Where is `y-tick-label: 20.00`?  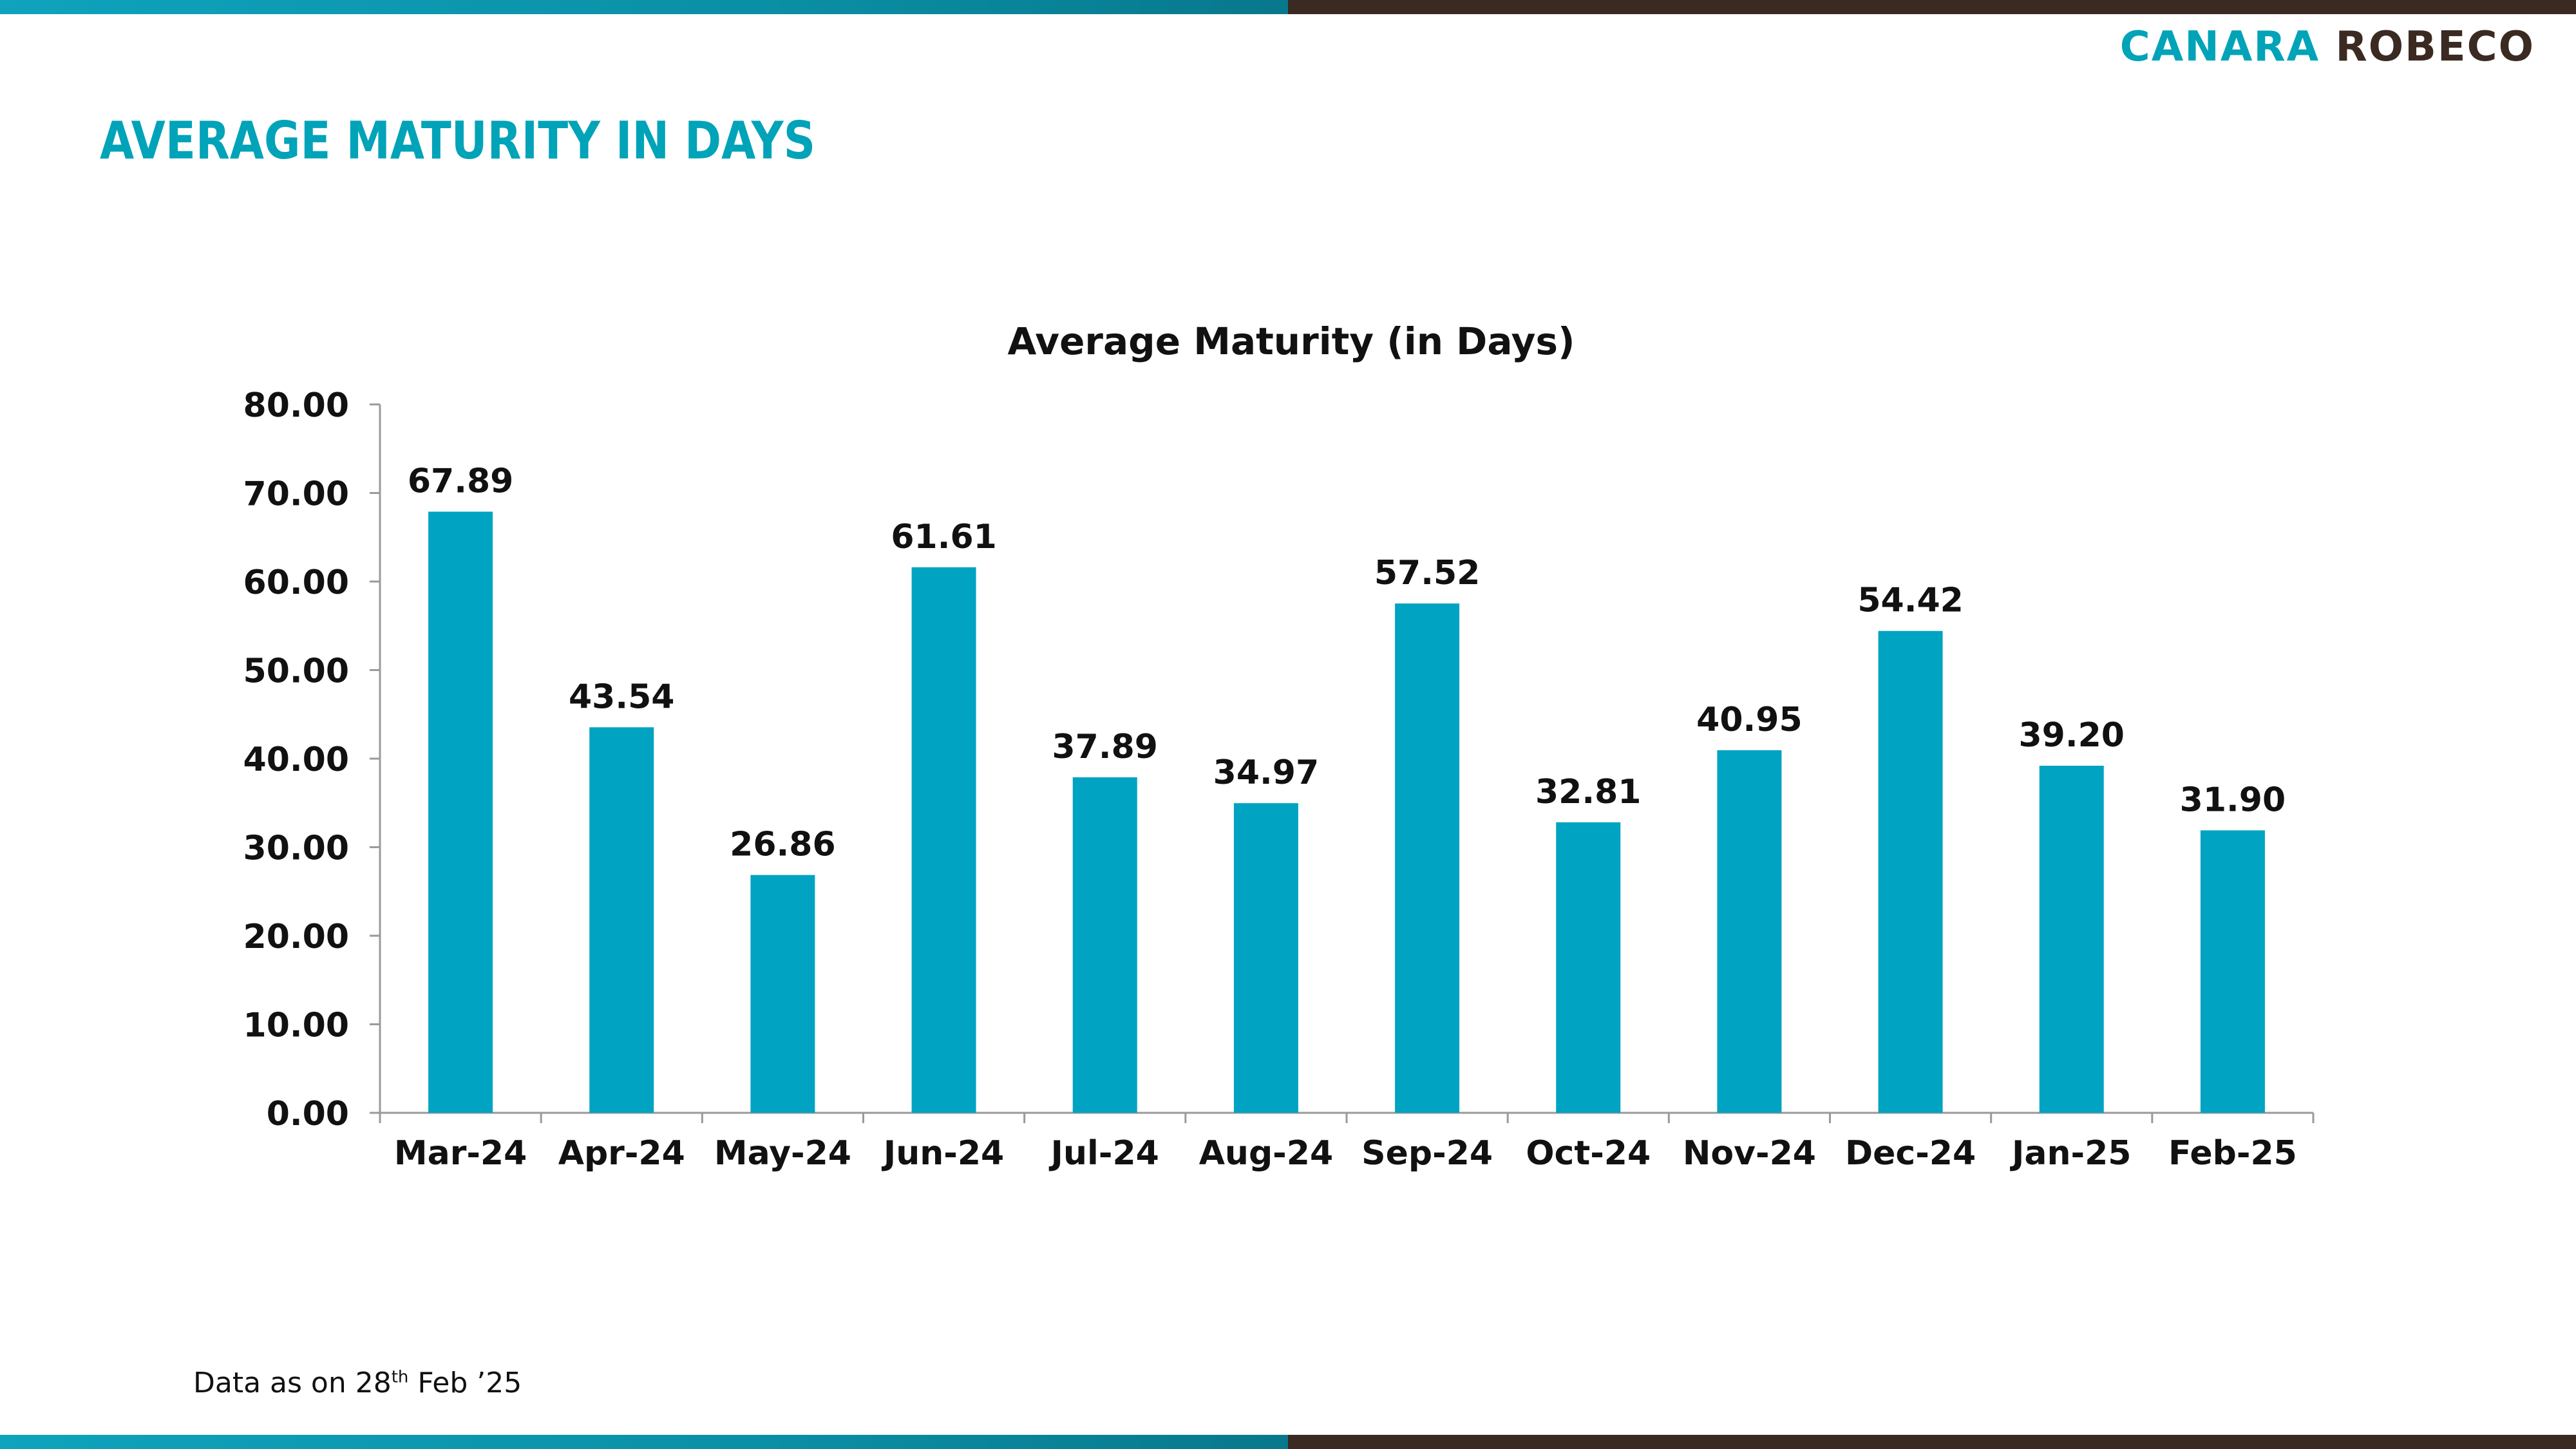 y-tick-label: 20.00 is located at coordinates (296, 937).